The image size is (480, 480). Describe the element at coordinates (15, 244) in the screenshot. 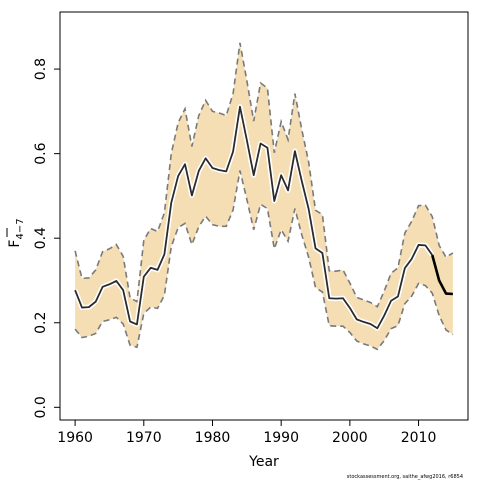

I see `y-axis-title-main: F` at that location.